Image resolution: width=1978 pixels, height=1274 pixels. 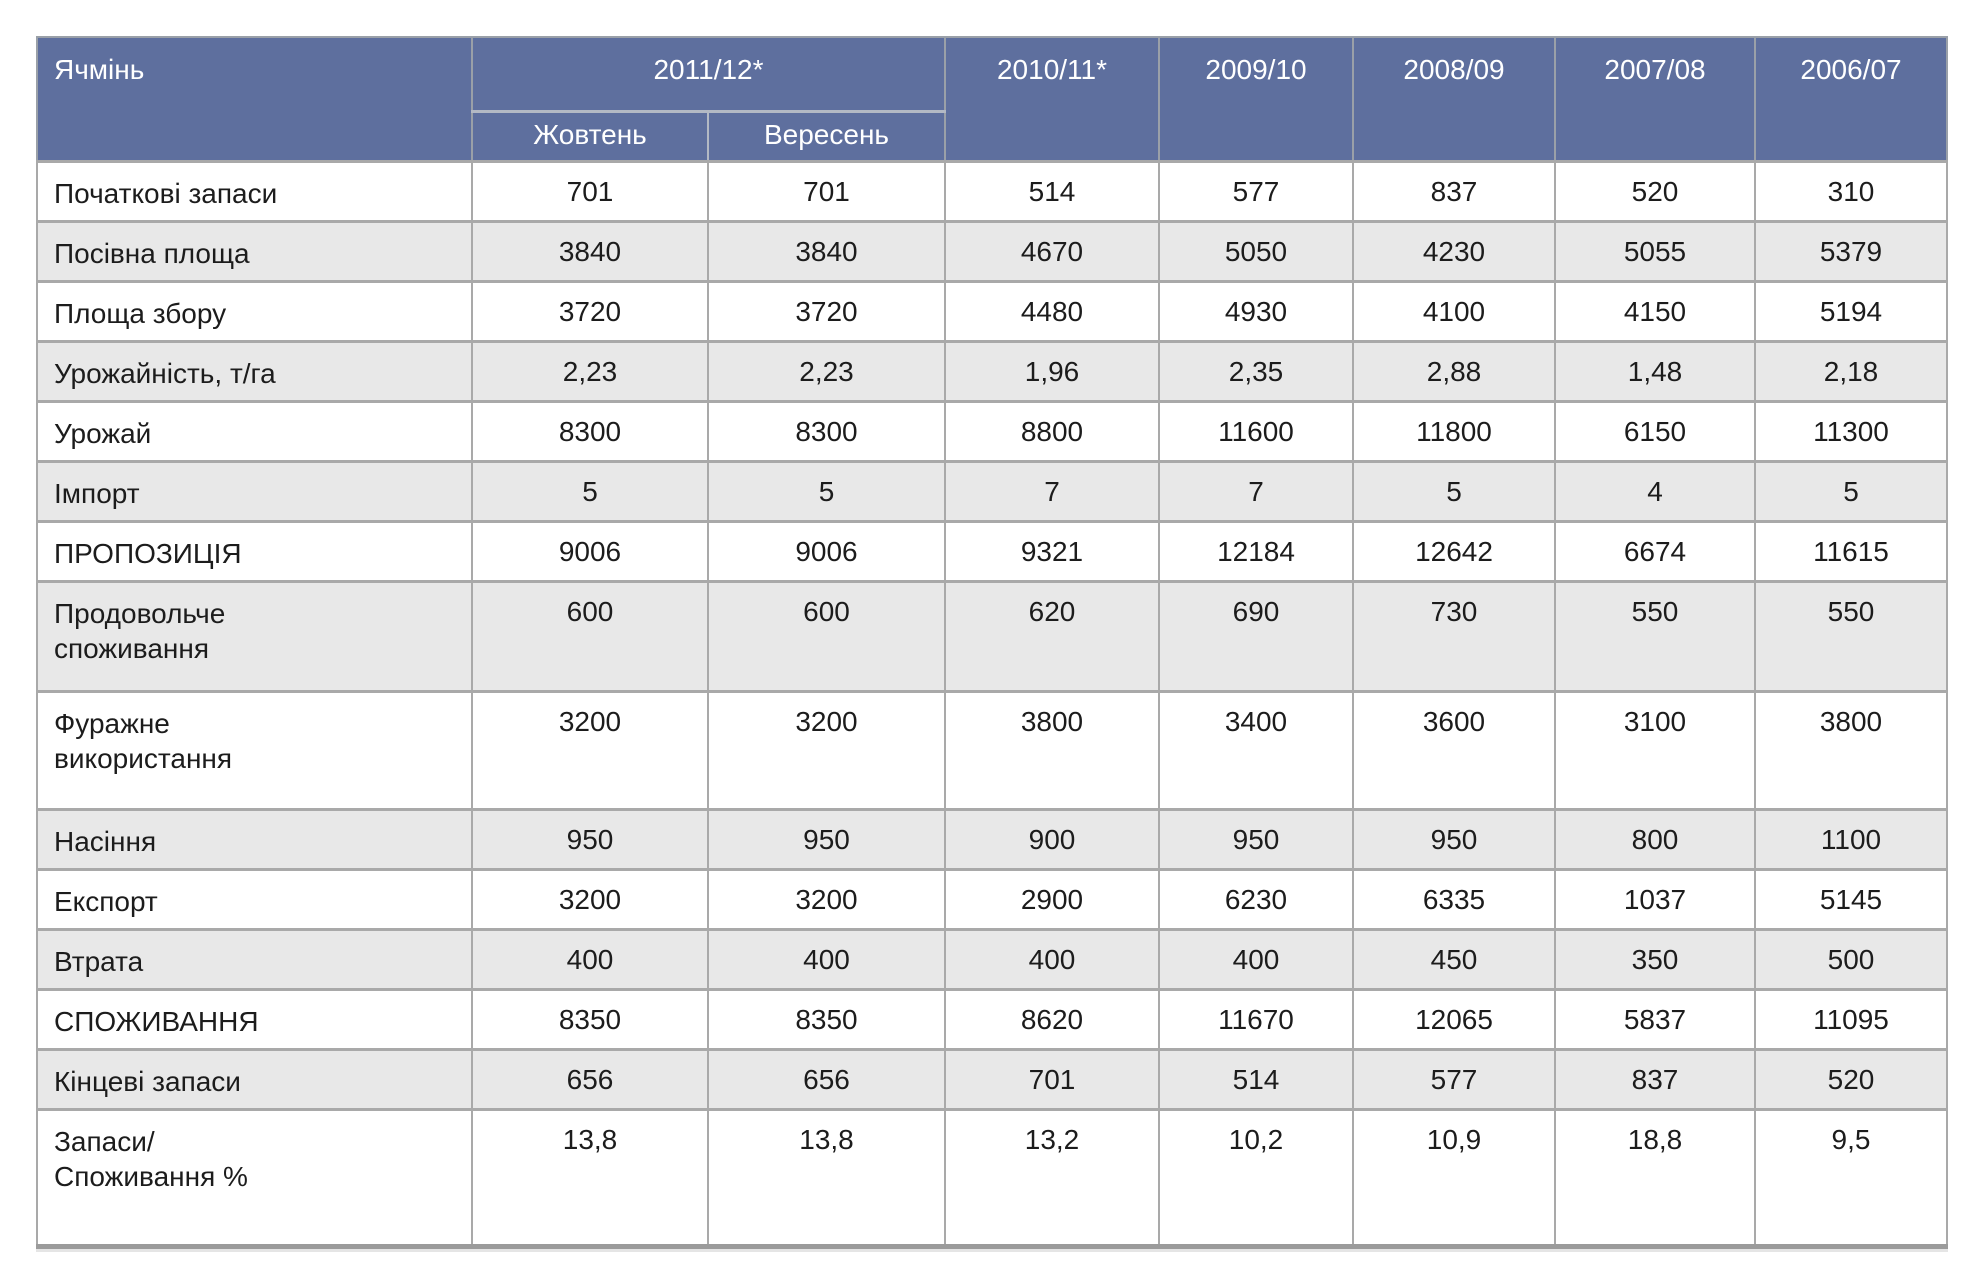 What do you see at coordinates (590, 135) in the screenshot?
I see `month-header-october: Жовтень` at bounding box center [590, 135].